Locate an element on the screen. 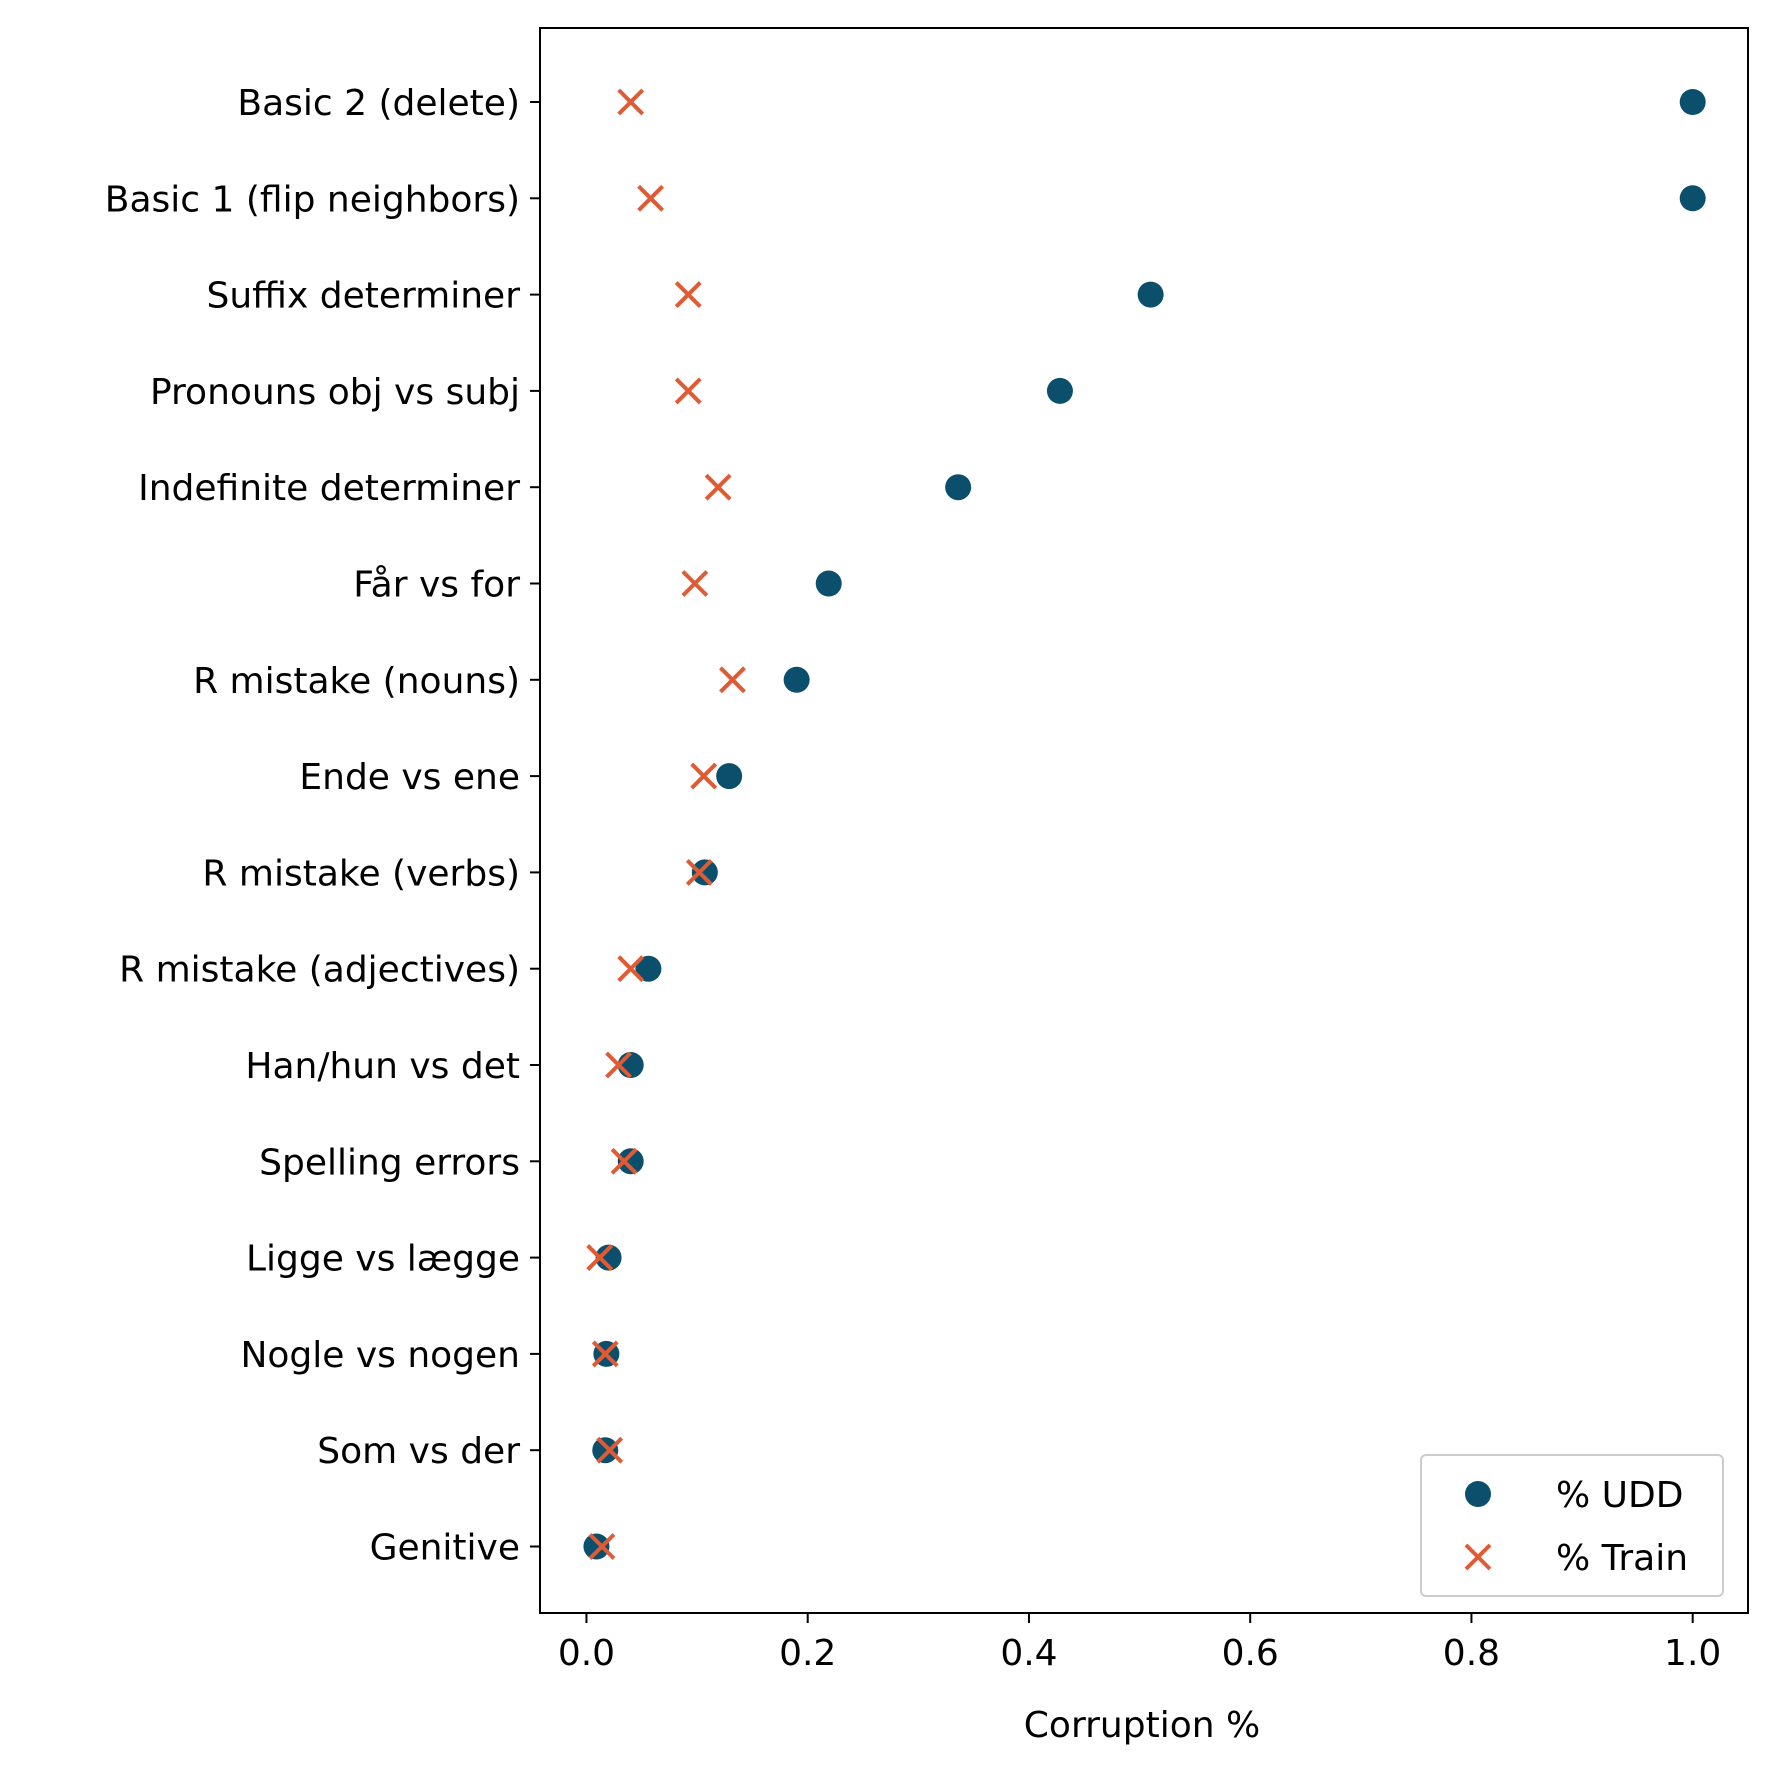 This screenshot has height=1769, width=1768. y-tick-label: Basic 2 (delete) is located at coordinates (378, 103).